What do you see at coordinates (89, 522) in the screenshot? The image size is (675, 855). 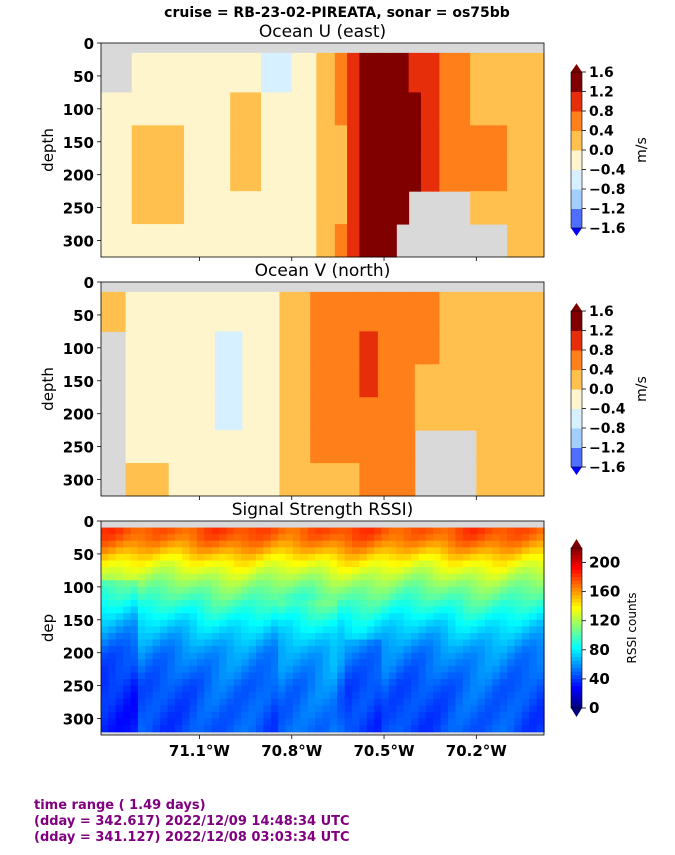 I see `y-tick-label: 0` at bounding box center [89, 522].